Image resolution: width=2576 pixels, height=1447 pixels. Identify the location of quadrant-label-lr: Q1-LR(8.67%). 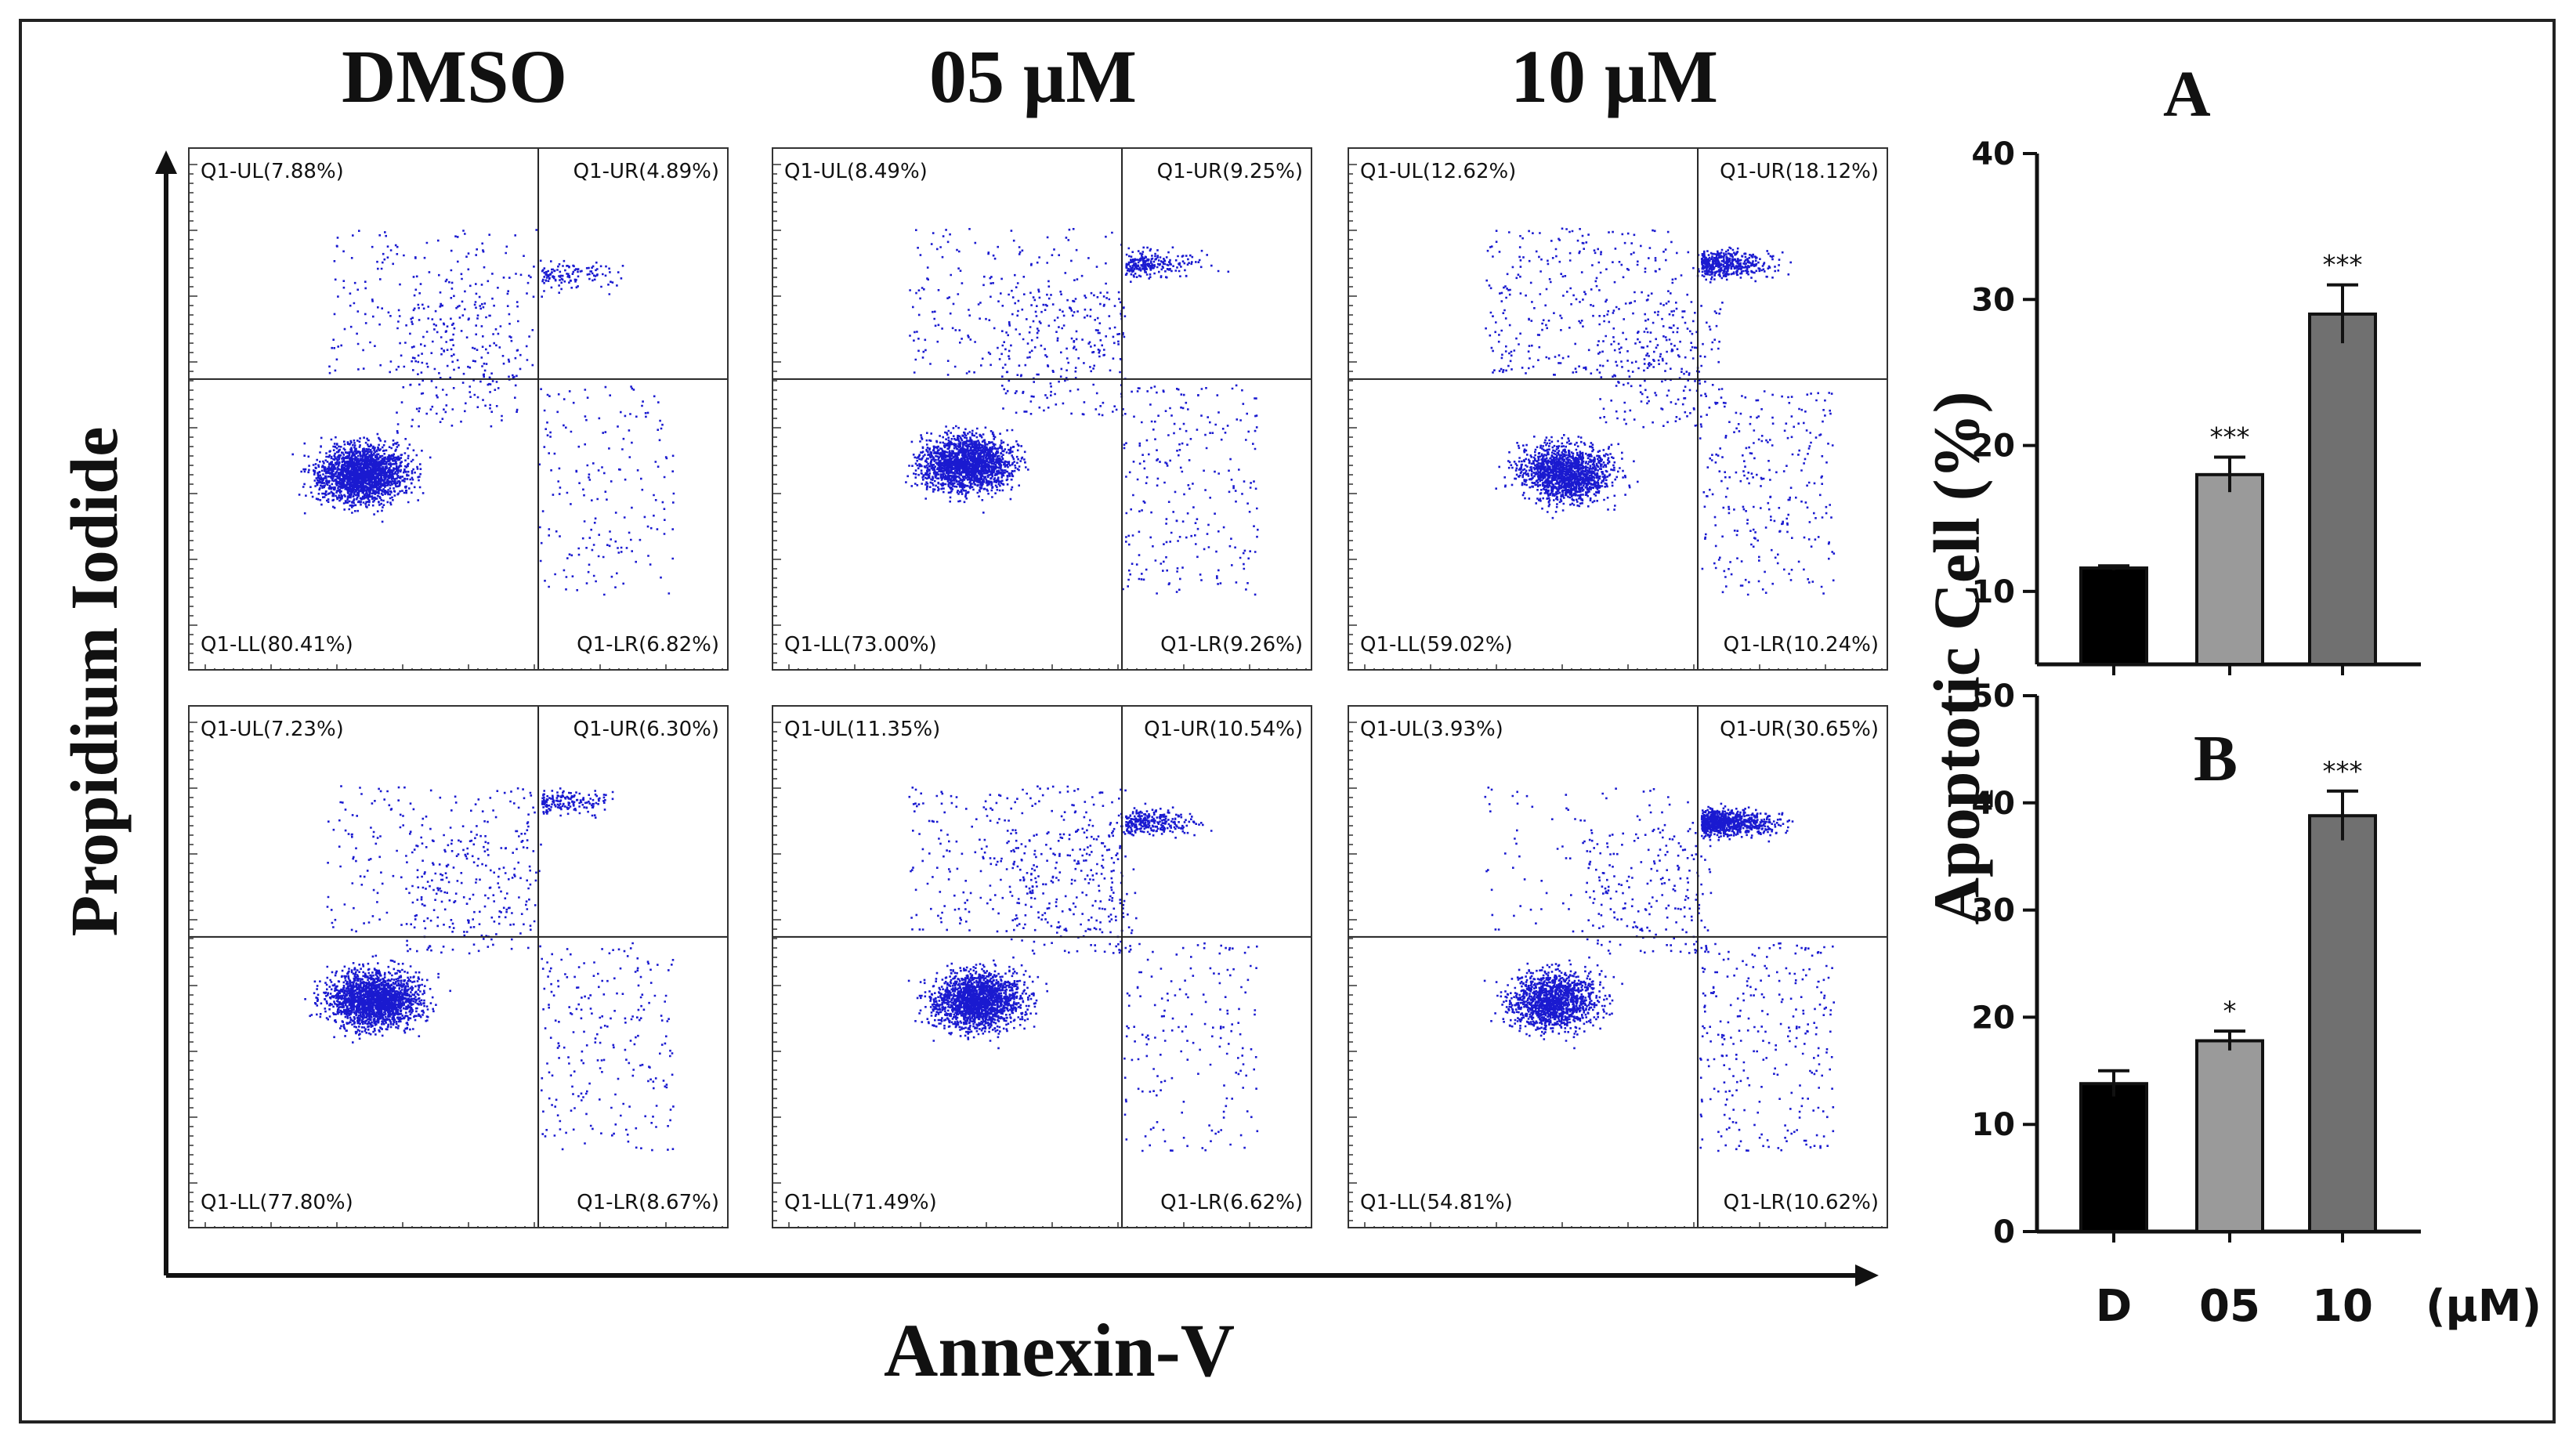
(648, 1202).